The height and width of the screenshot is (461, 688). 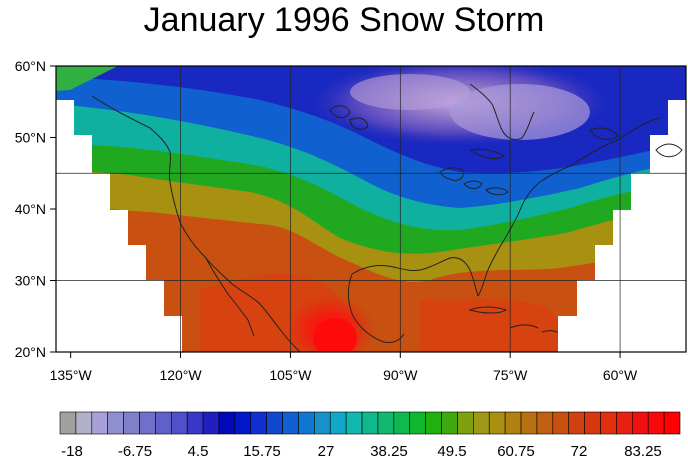 I want to click on colorbar-label: 83.25, so click(x=643, y=451).